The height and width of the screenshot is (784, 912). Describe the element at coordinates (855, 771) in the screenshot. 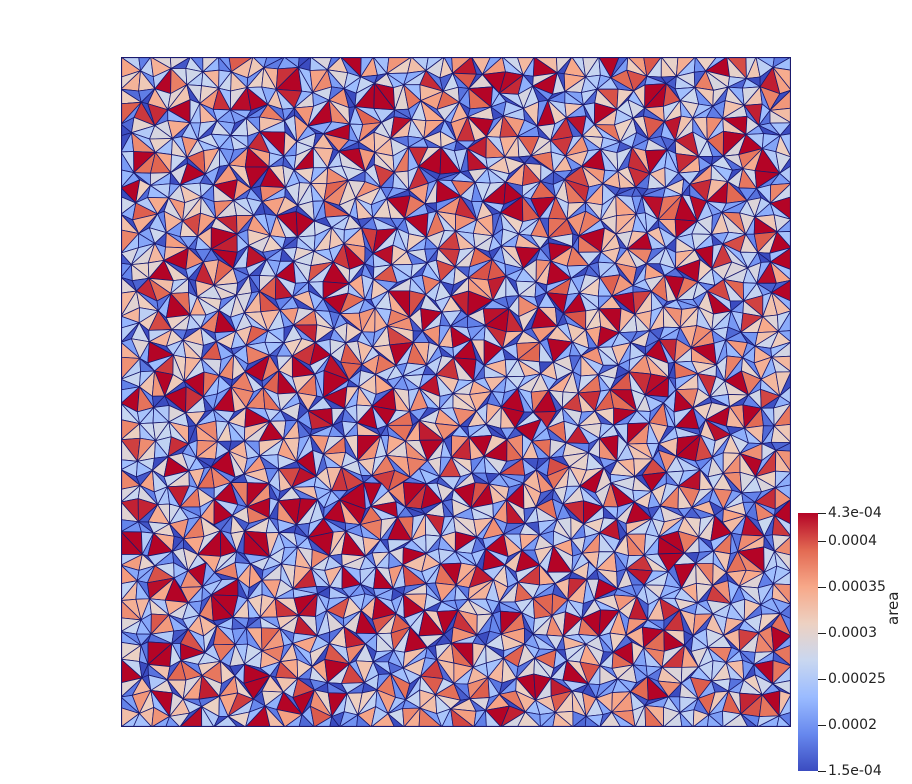

I see `colorbar-tick-label: 1.5e-04` at that location.